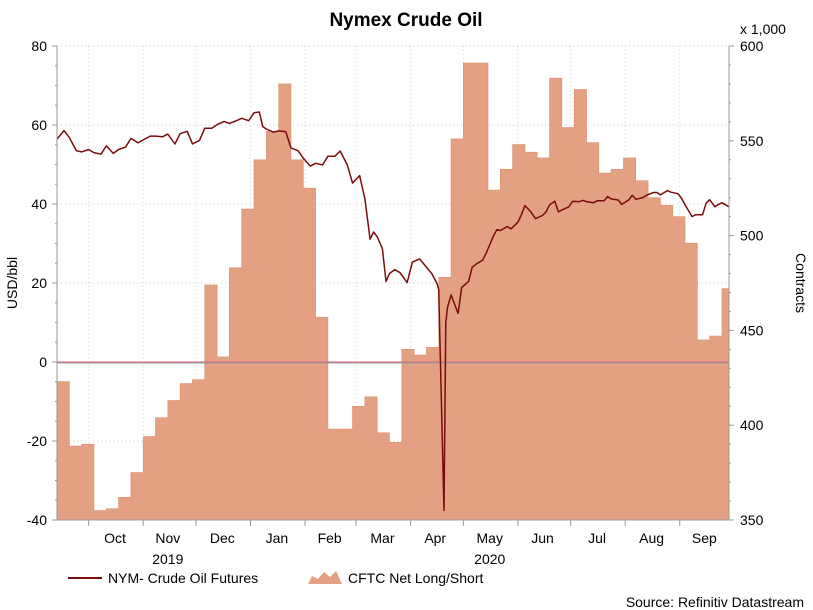 The image size is (813, 610). What do you see at coordinates (37, 441) in the screenshot?
I see `left-tick-label: -20` at bounding box center [37, 441].